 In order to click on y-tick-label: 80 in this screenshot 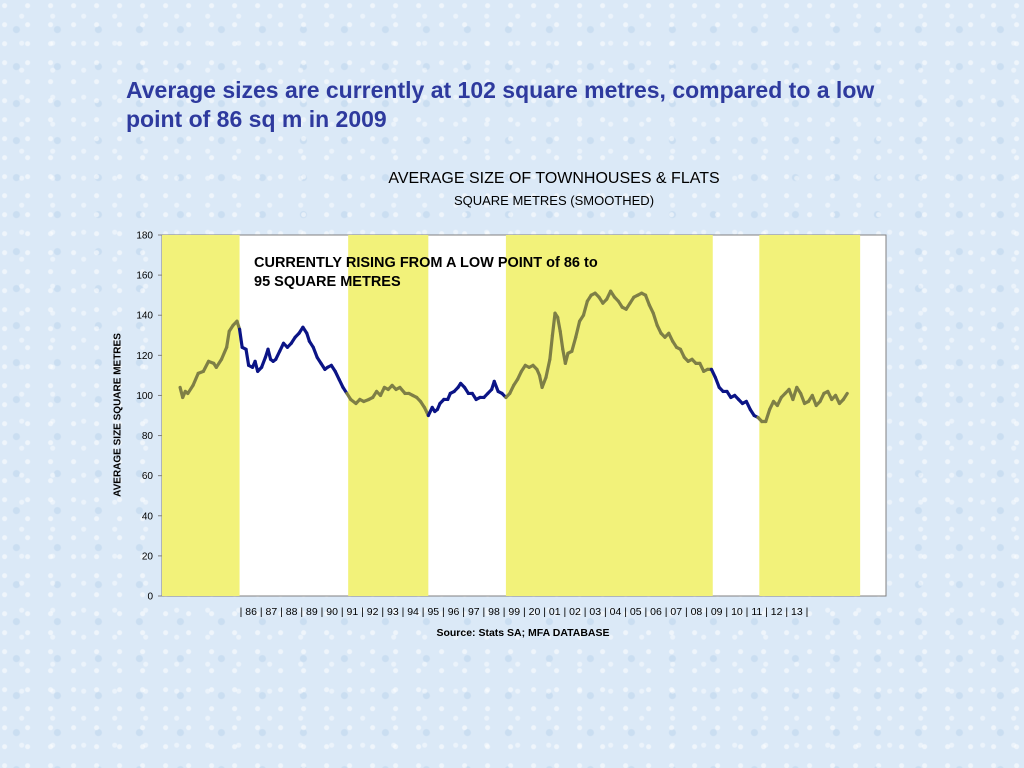, I will do `click(148, 436)`.